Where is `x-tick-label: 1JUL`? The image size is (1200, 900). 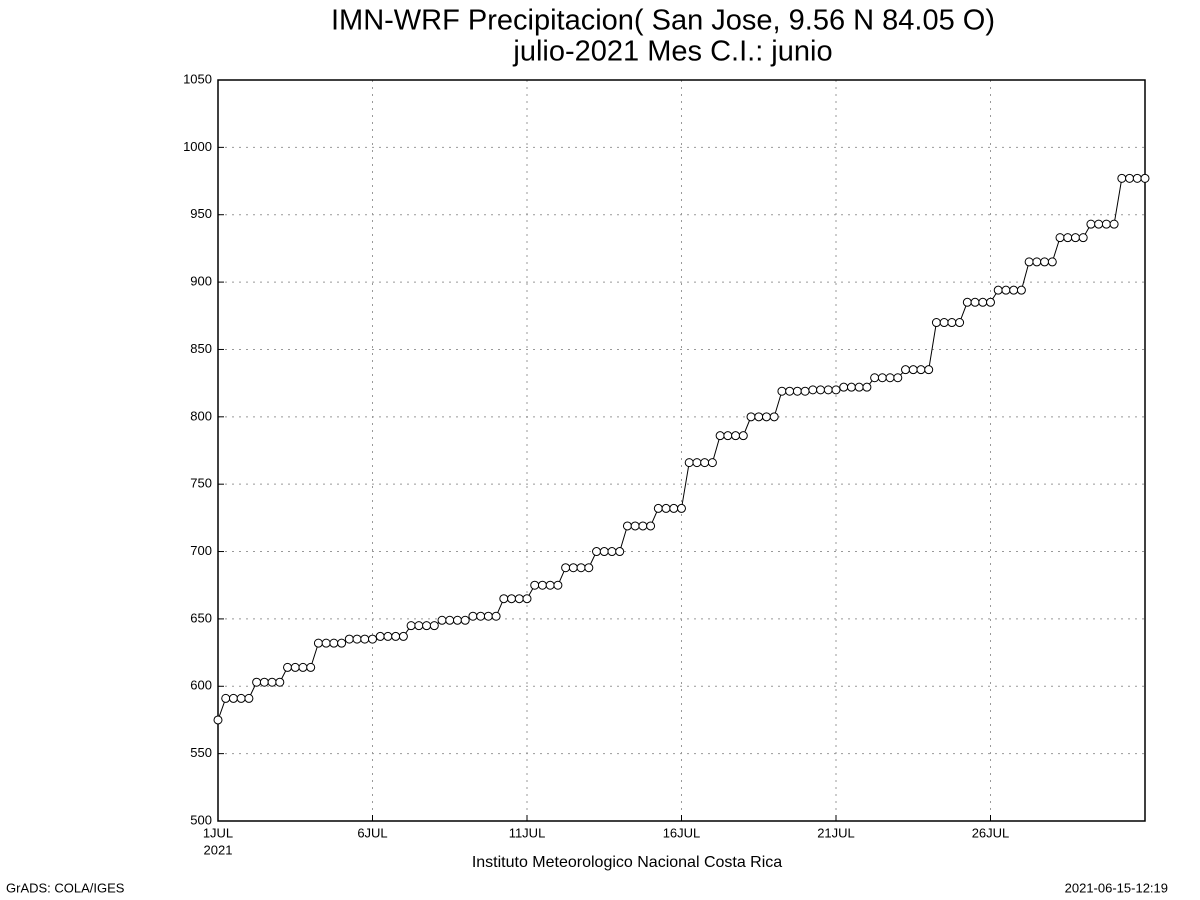 x-tick-label: 1JUL is located at coordinates (218, 832).